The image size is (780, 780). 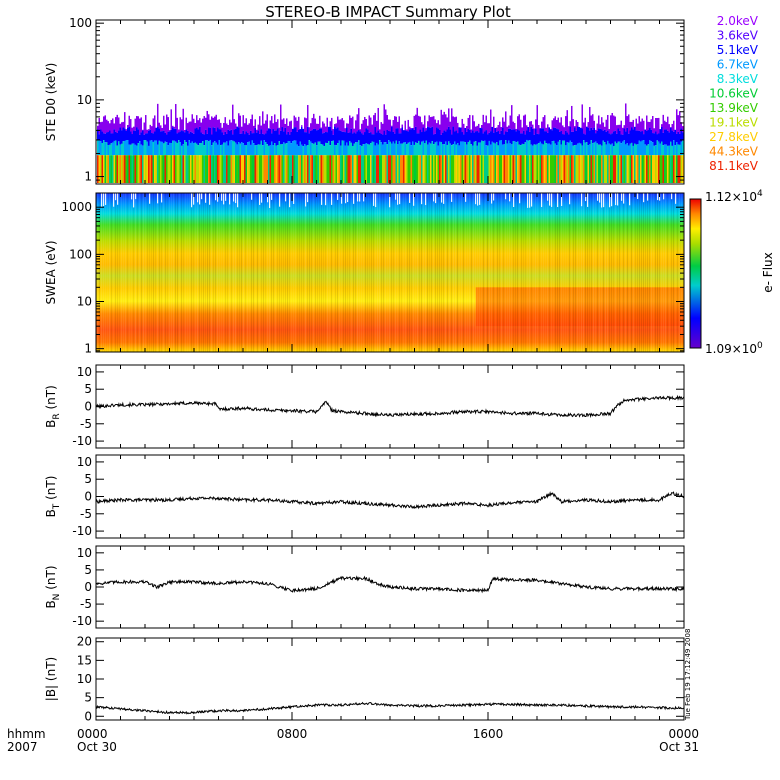 What do you see at coordinates (734, 348) in the screenshot?
I see `colorbar-min-label: 1.09×100` at bounding box center [734, 348].